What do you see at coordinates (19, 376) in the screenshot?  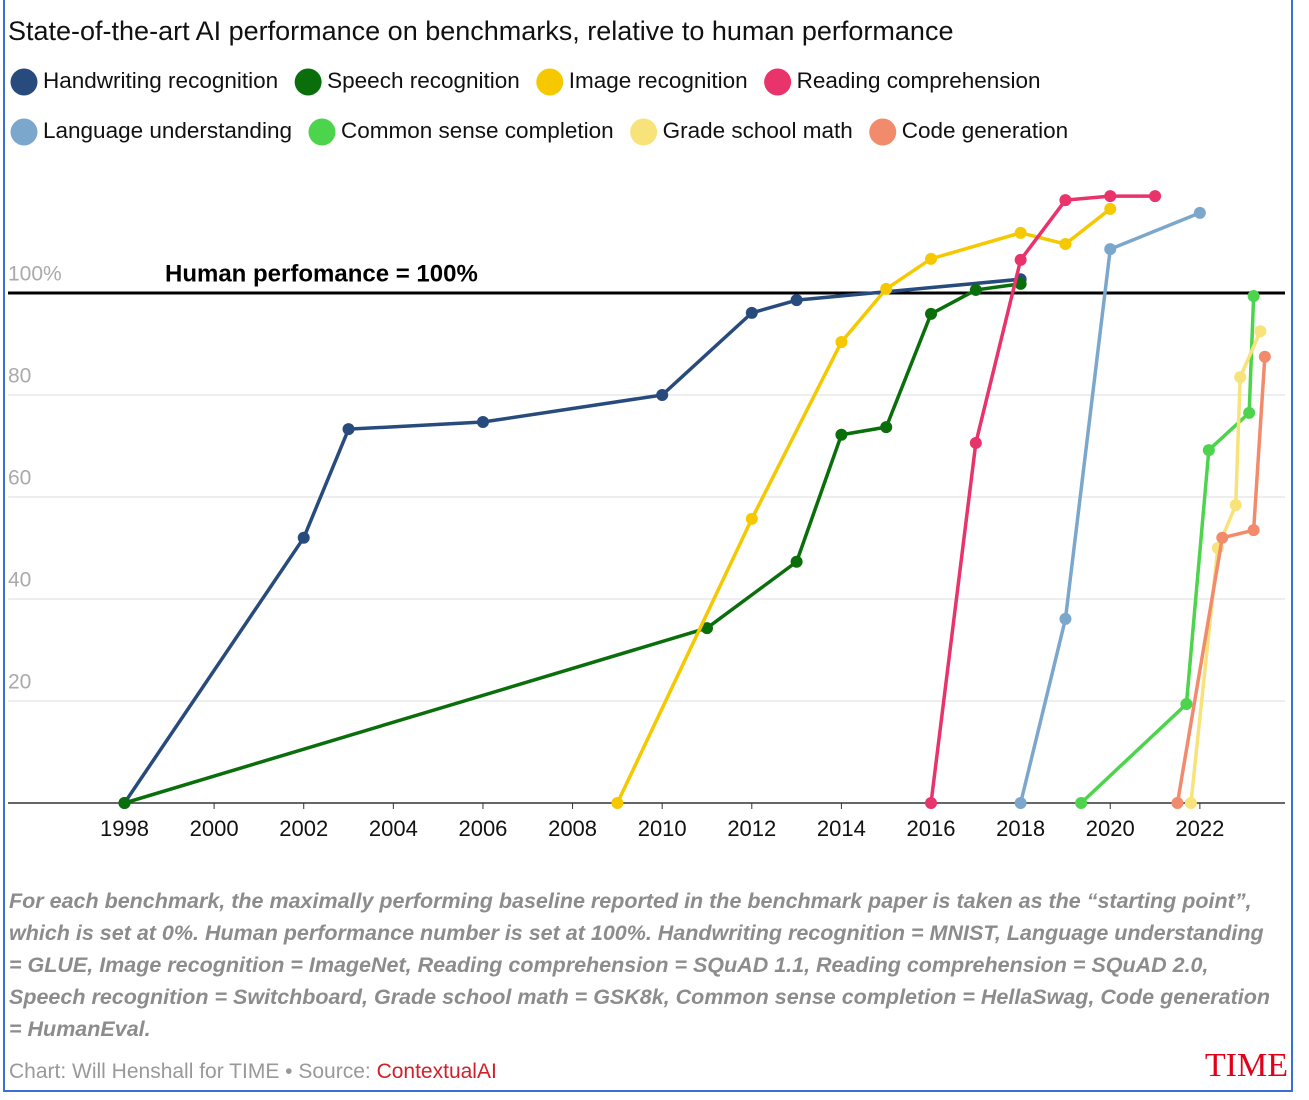 I see `y-tick-label: 80` at bounding box center [19, 376].